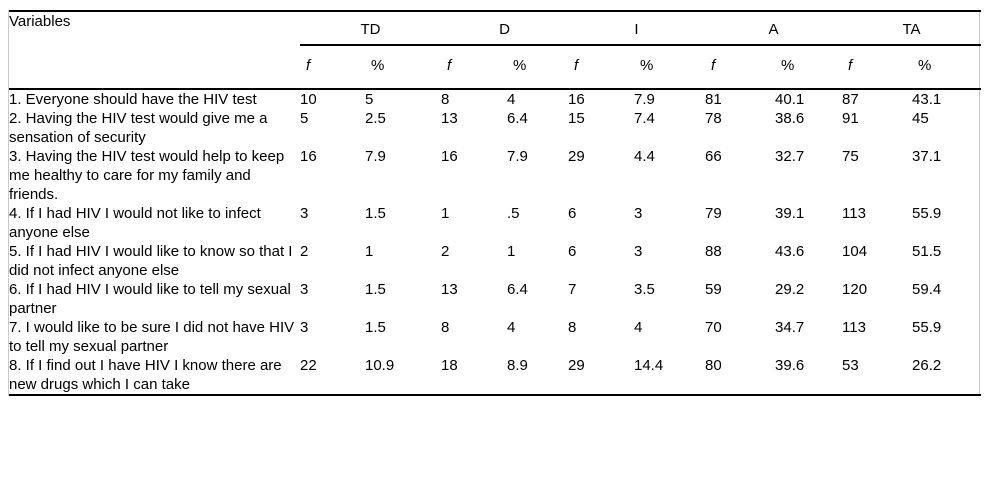  What do you see at coordinates (576, 118) in the screenshot?
I see `value-cell: 15` at bounding box center [576, 118].